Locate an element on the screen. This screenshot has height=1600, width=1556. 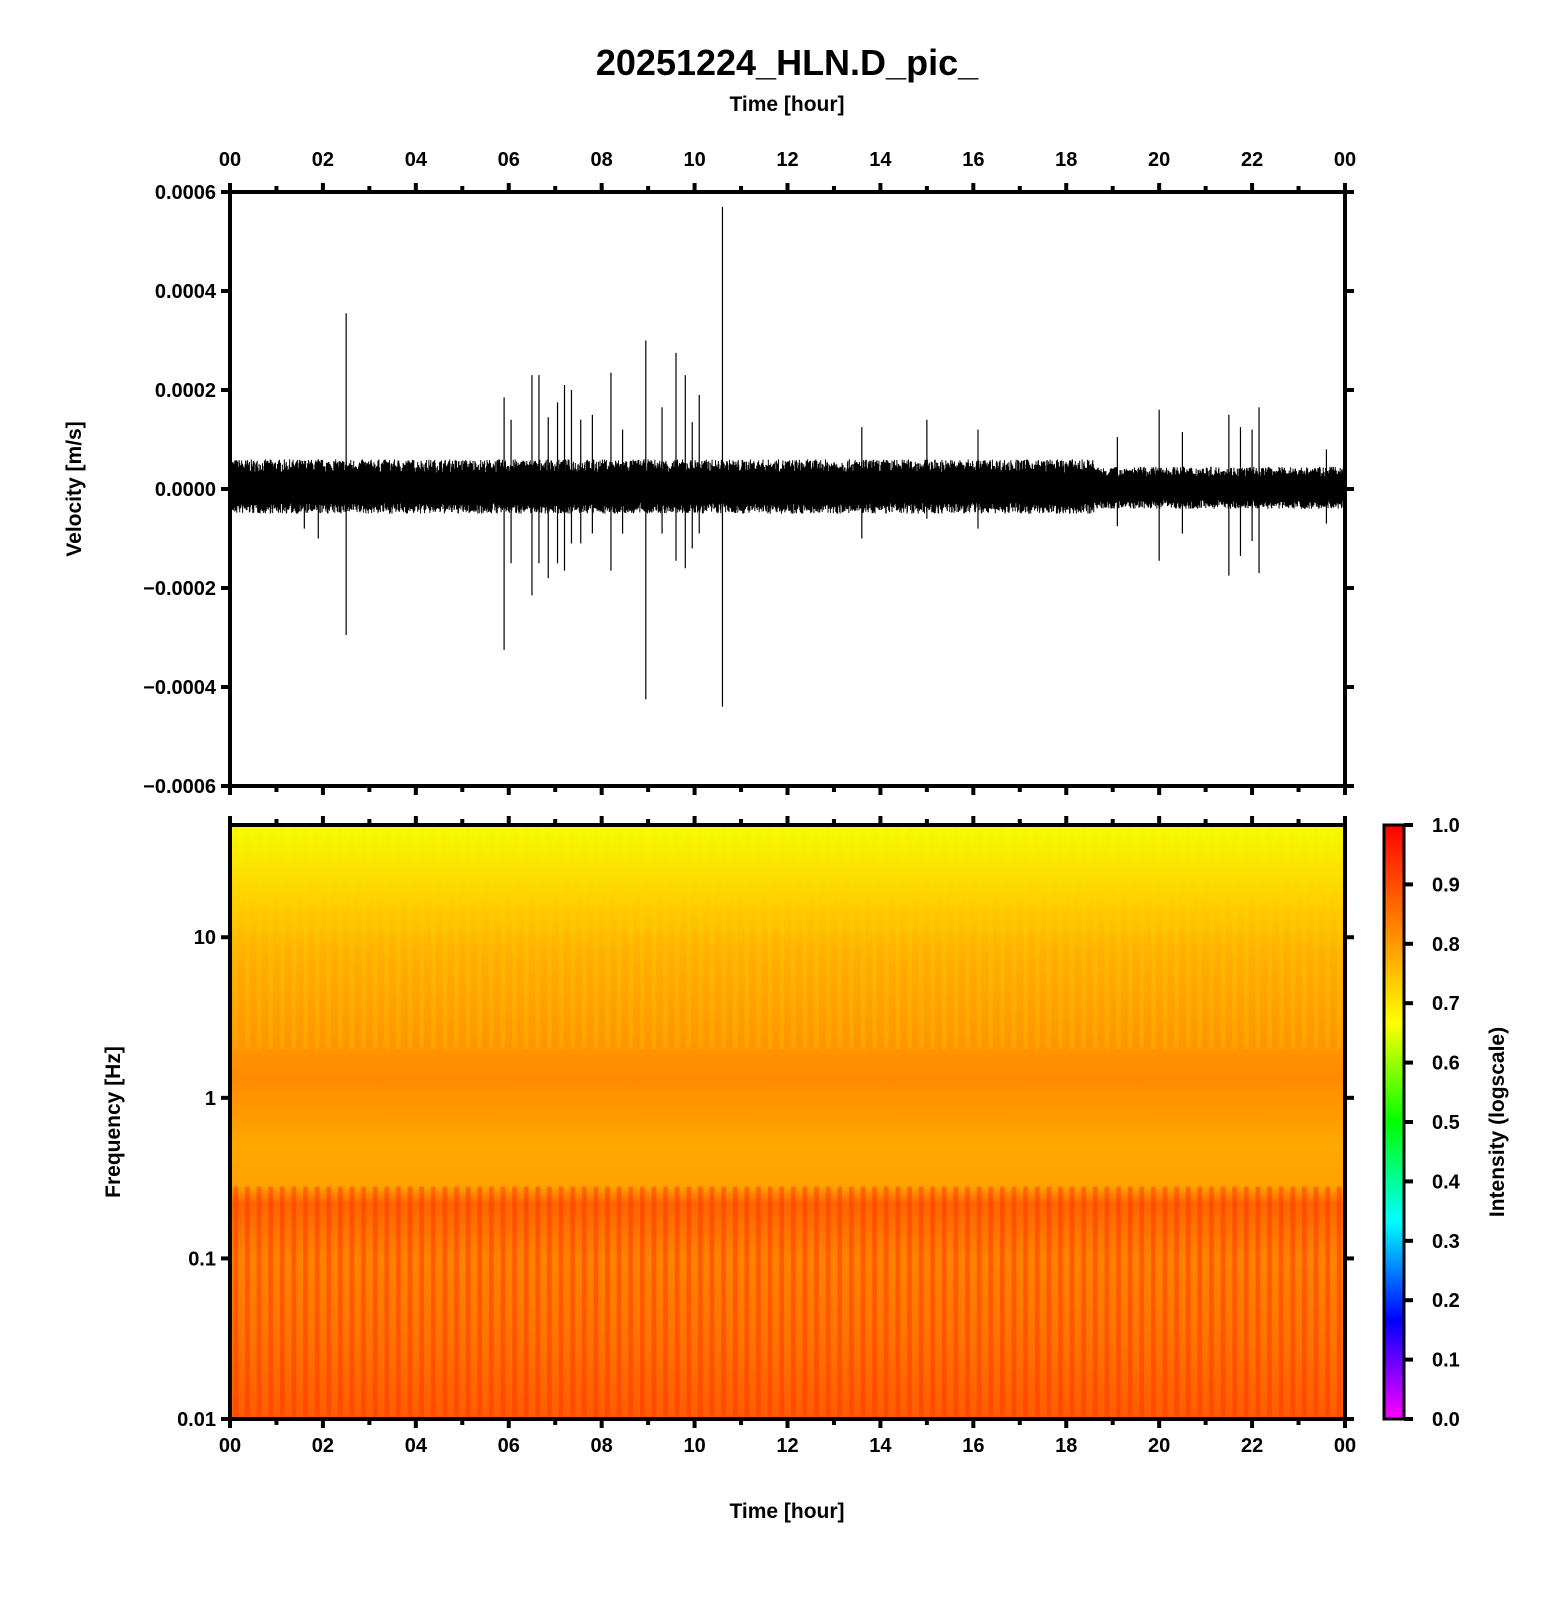
top-x-tick-label: 16 is located at coordinates (973, 160).